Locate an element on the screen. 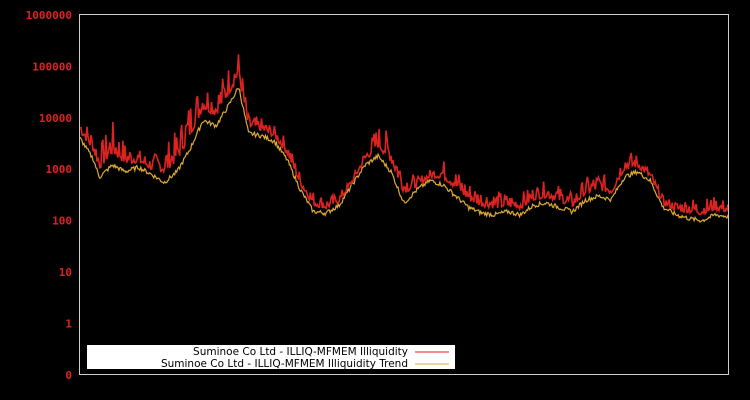  y-tick-label: 10000 is located at coordinates (55, 118).